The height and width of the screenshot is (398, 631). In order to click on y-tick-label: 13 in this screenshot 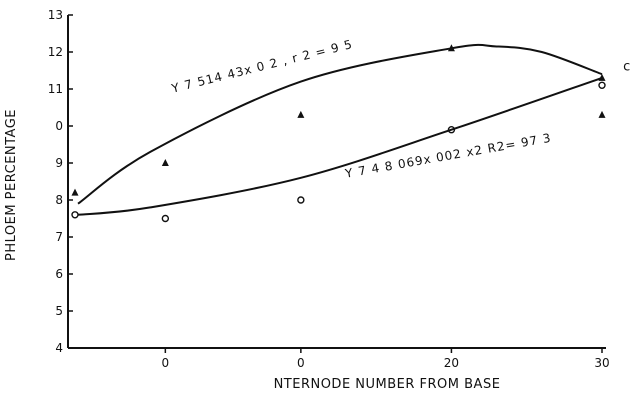, I will do `click(55, 15)`.